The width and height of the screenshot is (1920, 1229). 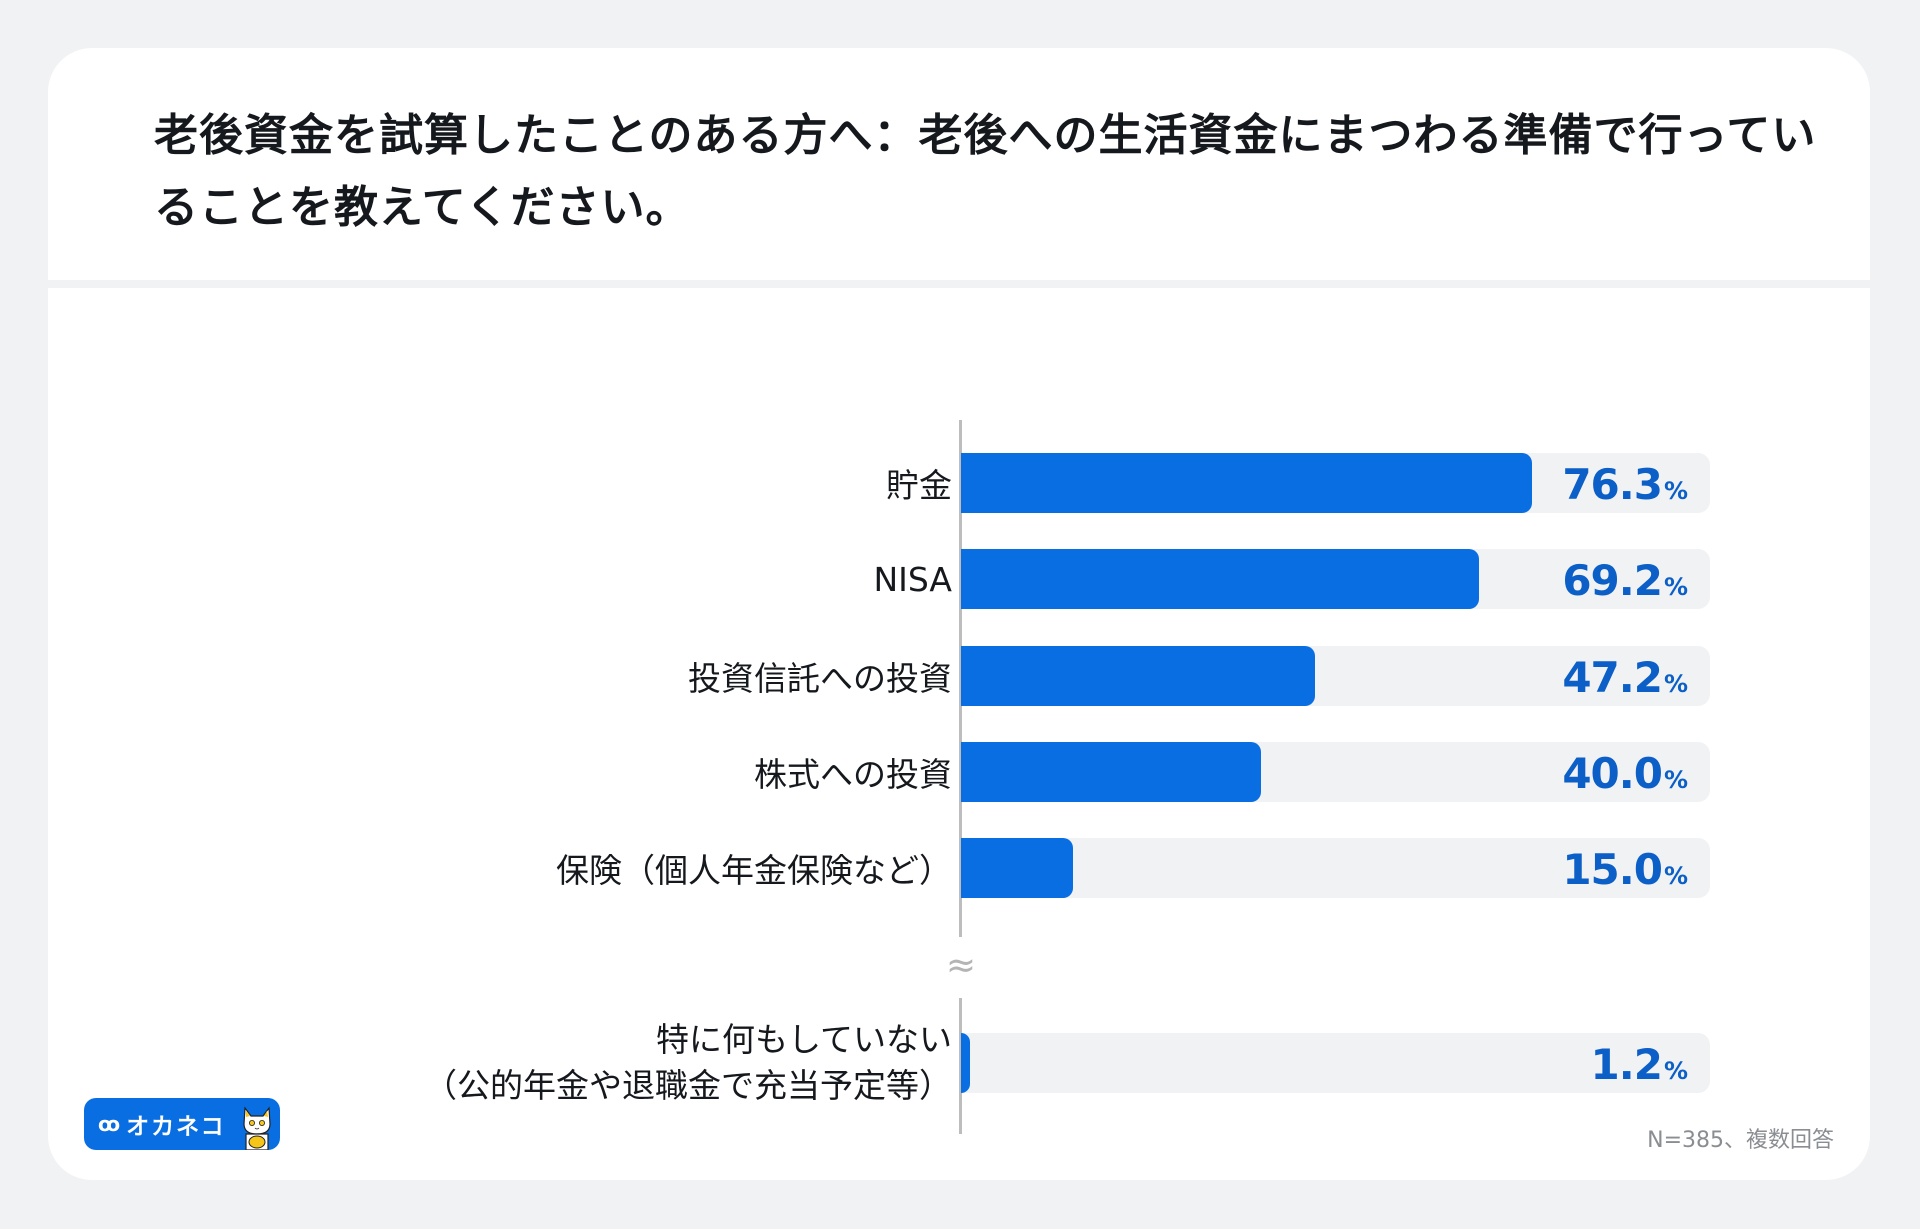 I want to click on bar-track: 69.2%, so click(x=1335, y=579).